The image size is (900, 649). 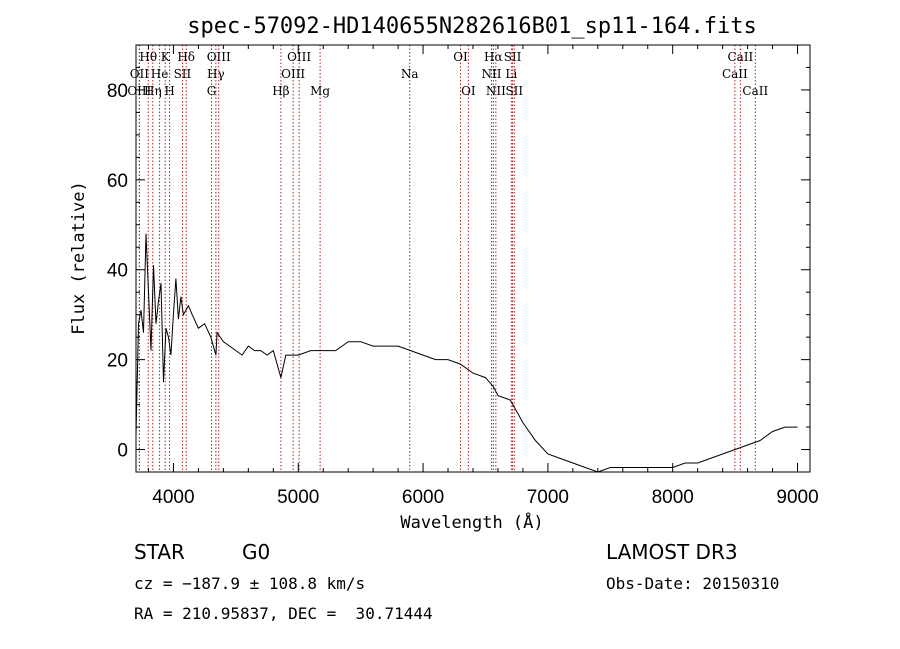 I want to click on spectral-line-label: Li, so click(x=511, y=74).